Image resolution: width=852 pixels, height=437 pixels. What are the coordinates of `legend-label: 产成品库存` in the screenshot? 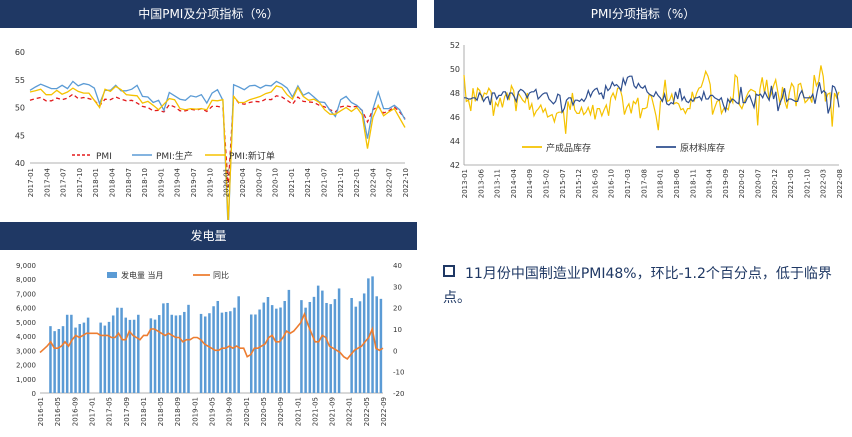 It's located at (568, 148).